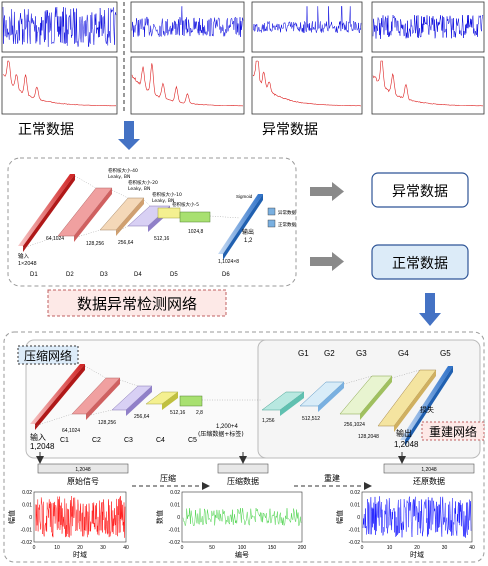 The height and width of the screenshot is (566, 488). I want to click on abnormal-wave-2-frame, so click(428, 27).